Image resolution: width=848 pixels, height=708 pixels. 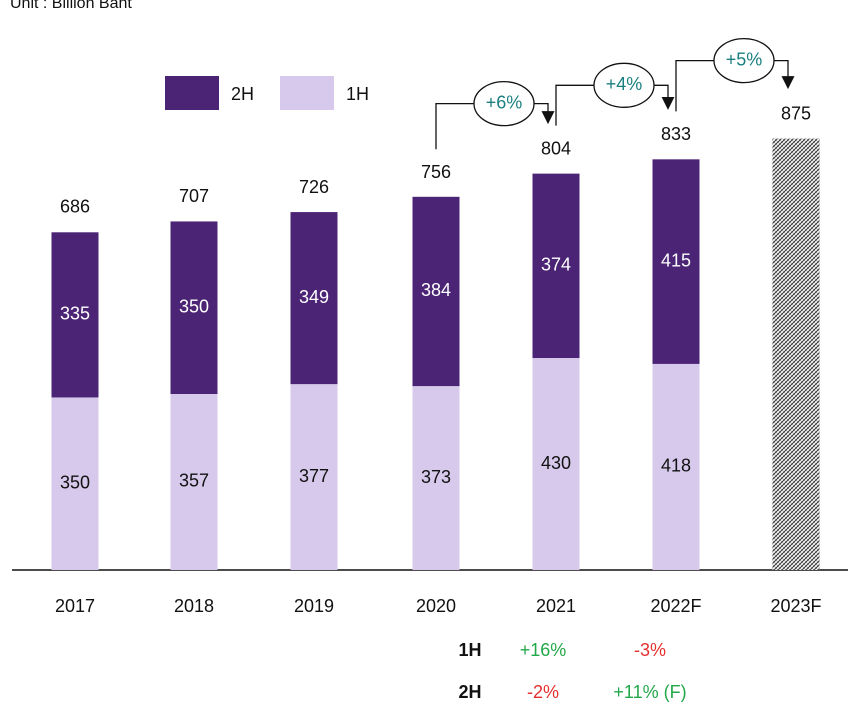 I want to click on growth-row-label: 2H, so click(x=469, y=692).